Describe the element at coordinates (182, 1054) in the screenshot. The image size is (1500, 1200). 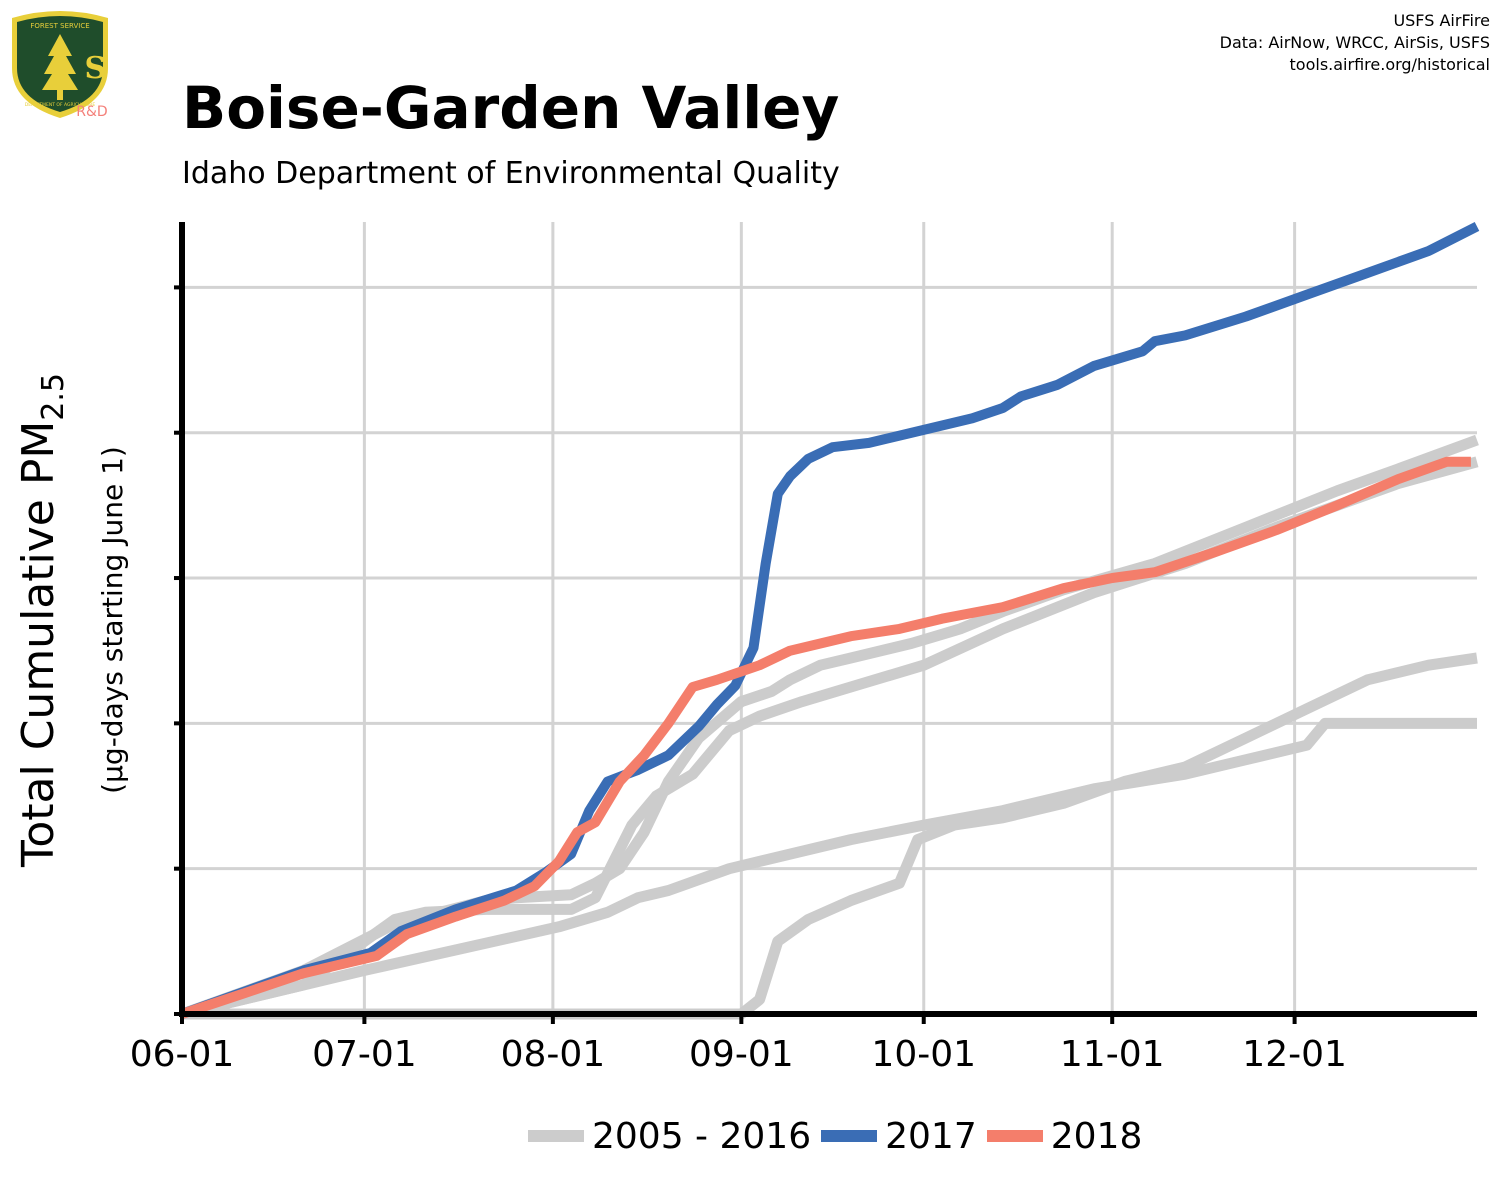
I see `x-tick-label: 06-01` at that location.